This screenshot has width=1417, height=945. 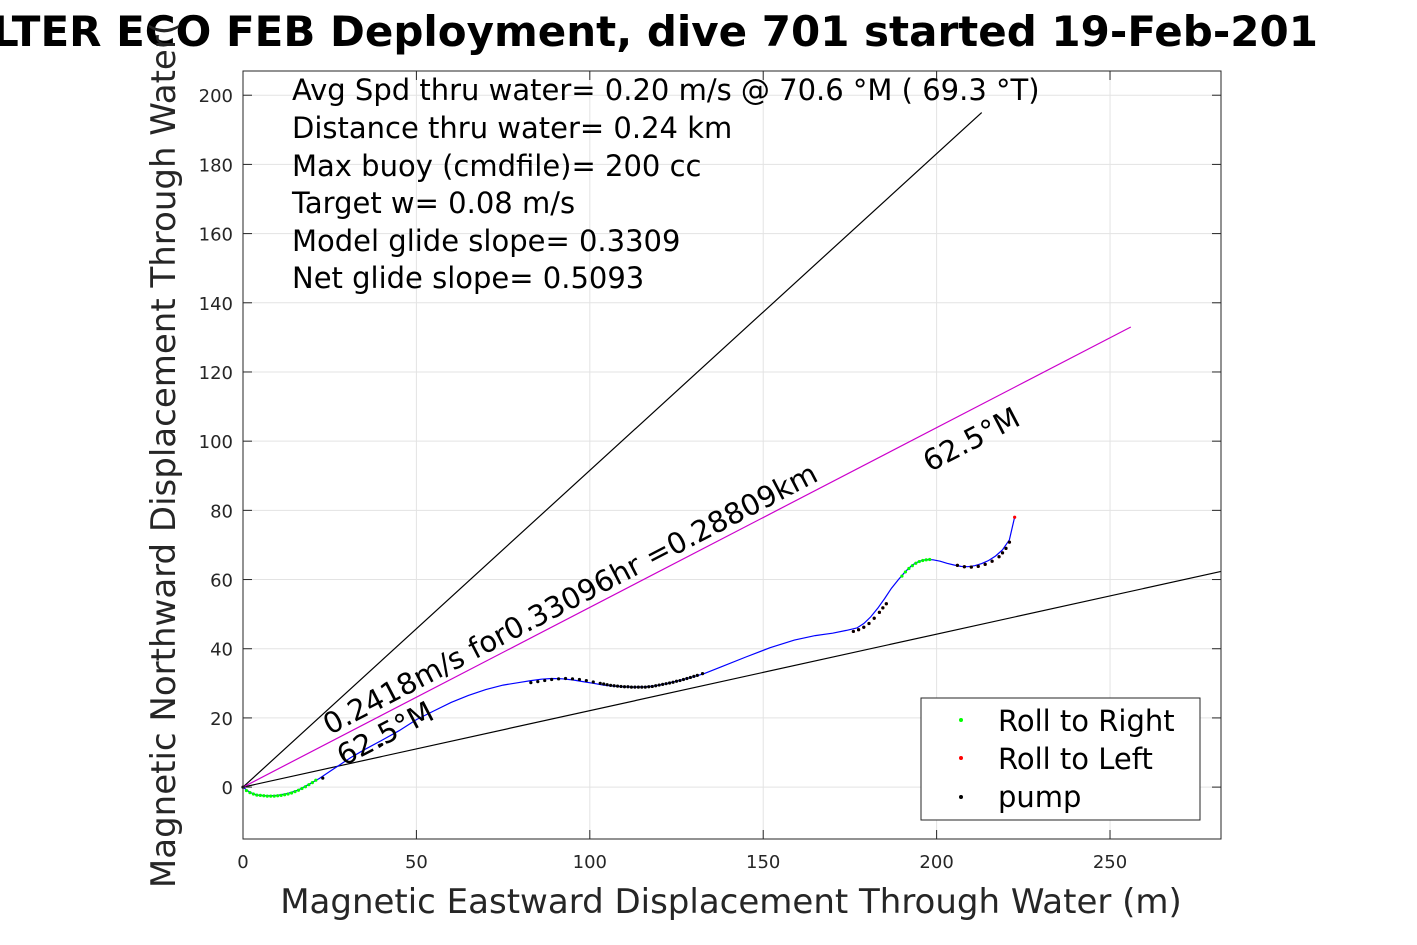 What do you see at coordinates (433, 203) in the screenshot?
I see `info-line: Target w= 0.08 m/s` at bounding box center [433, 203].